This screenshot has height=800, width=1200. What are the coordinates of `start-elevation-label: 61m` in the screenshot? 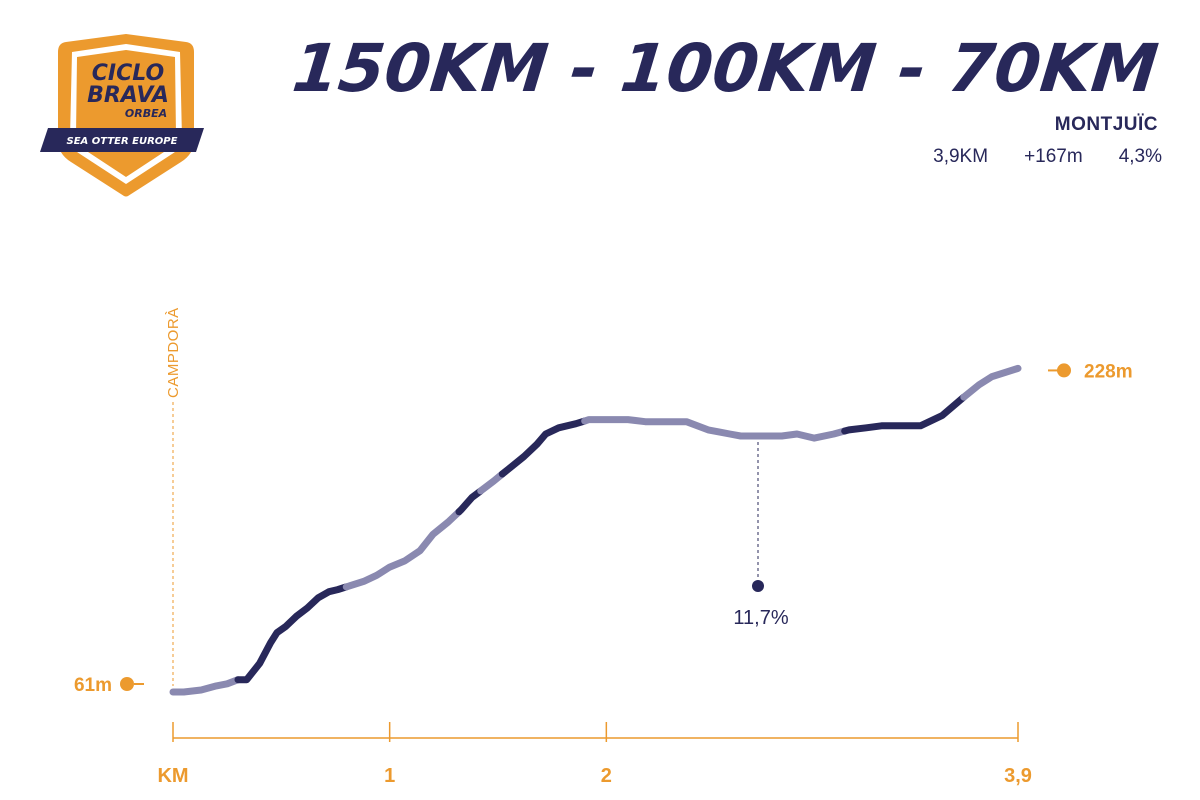 It's located at (93, 685).